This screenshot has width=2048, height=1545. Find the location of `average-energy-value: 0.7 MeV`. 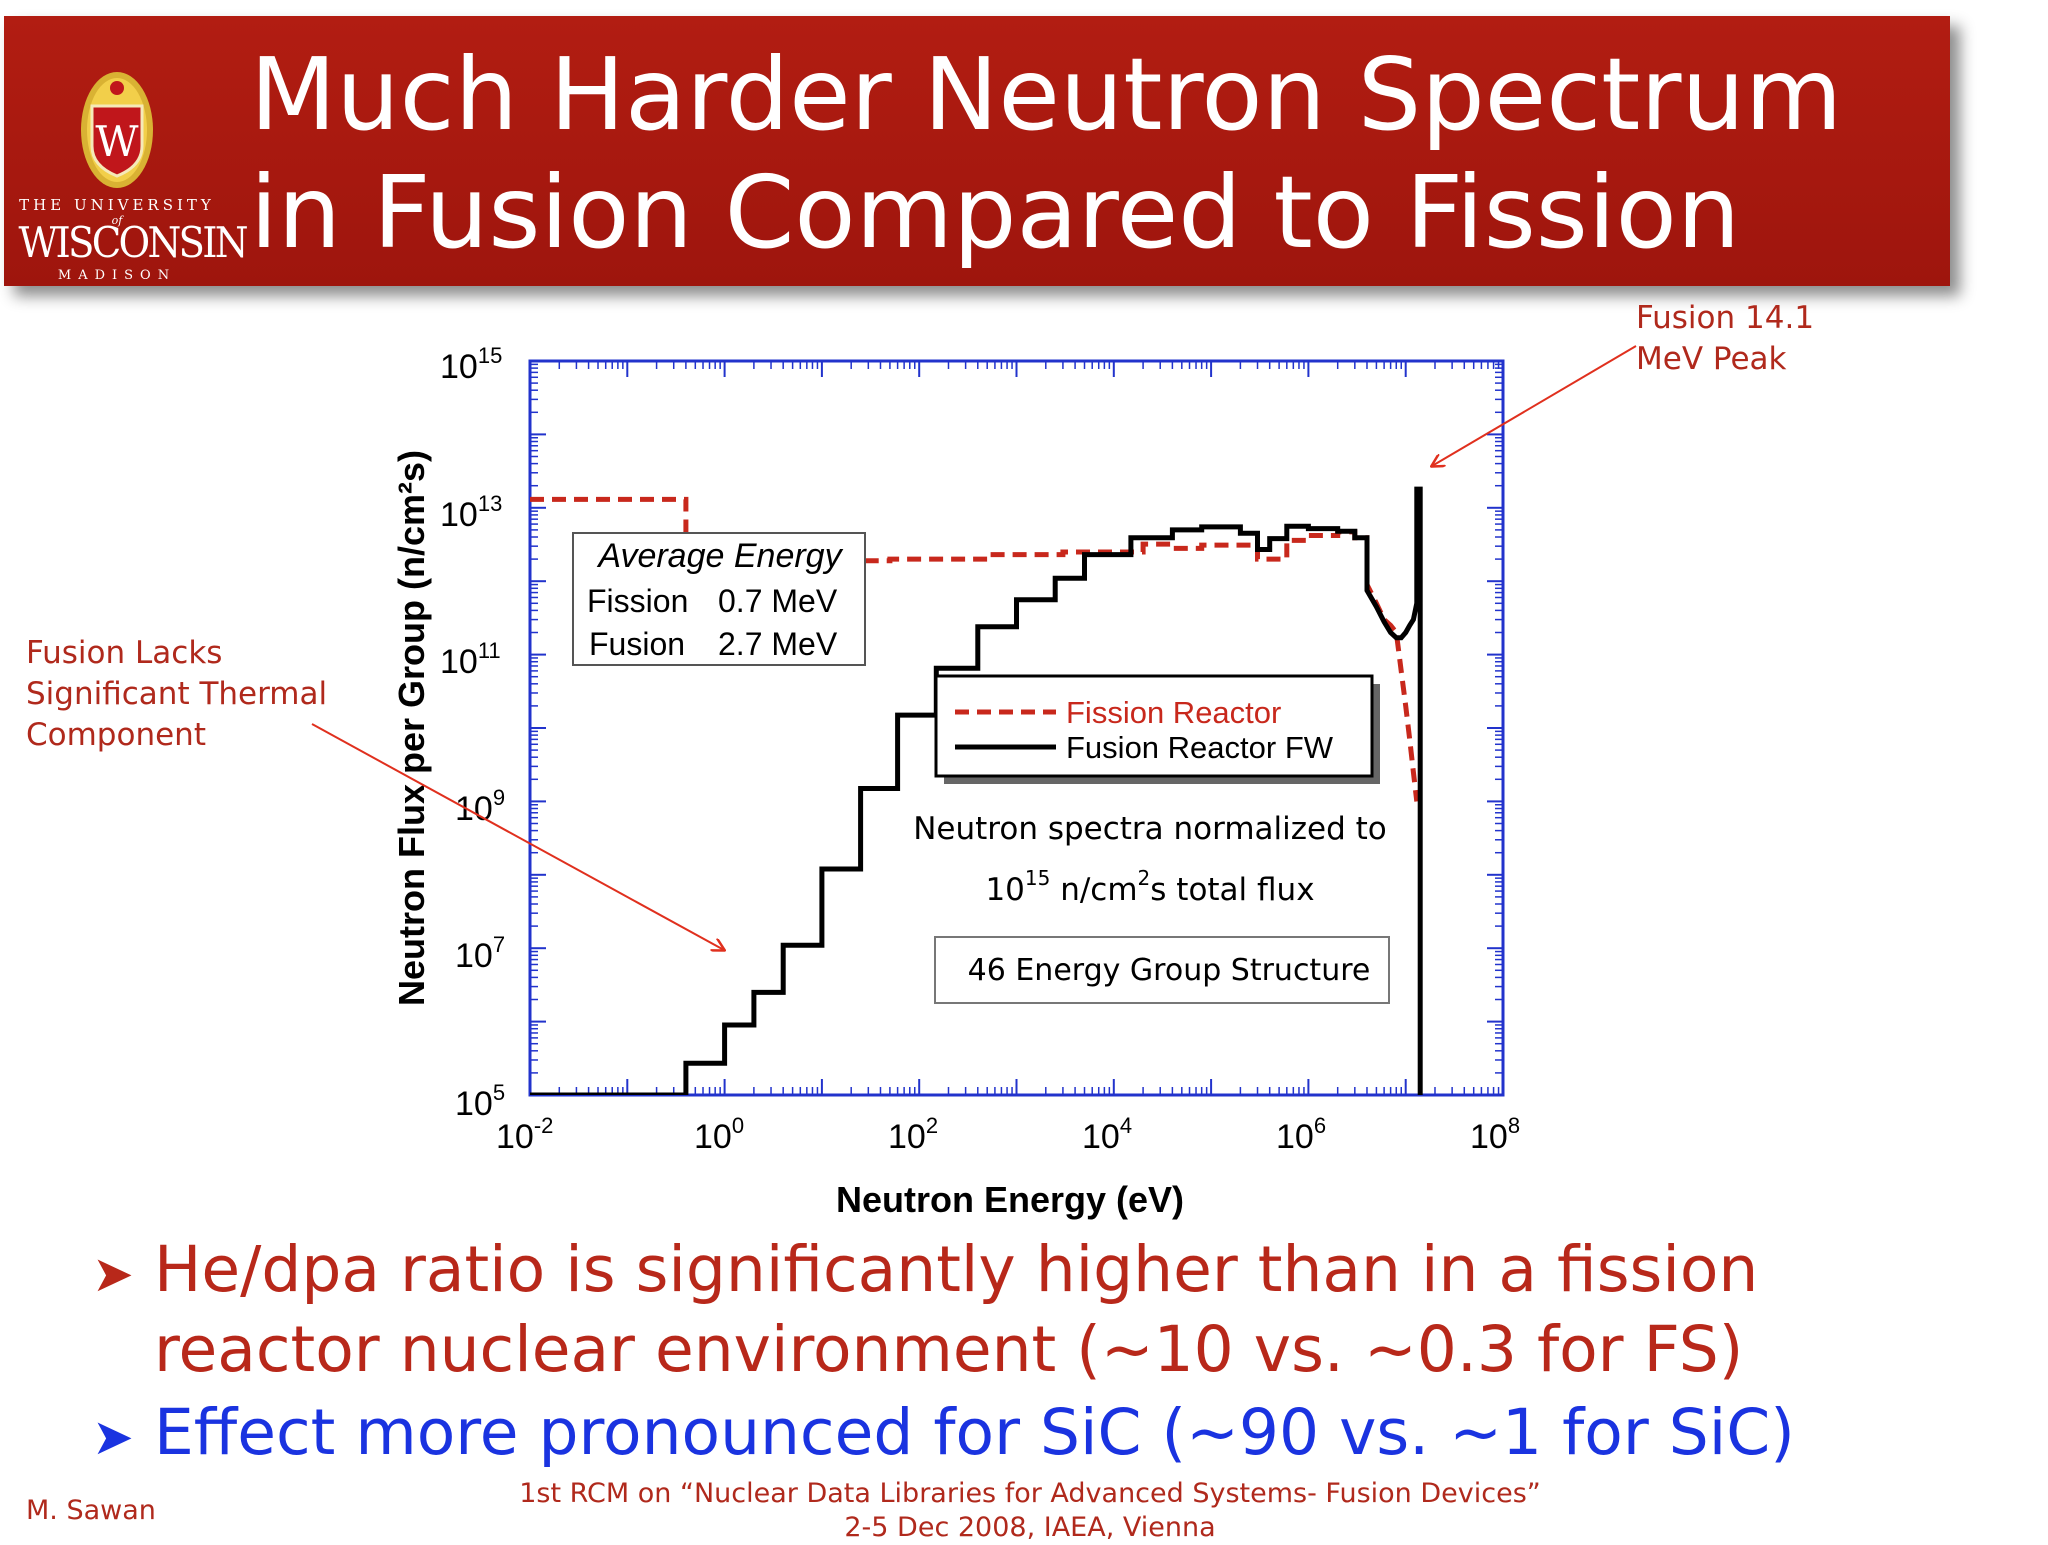

average-energy-value: 0.7 MeV is located at coordinates (778, 601).